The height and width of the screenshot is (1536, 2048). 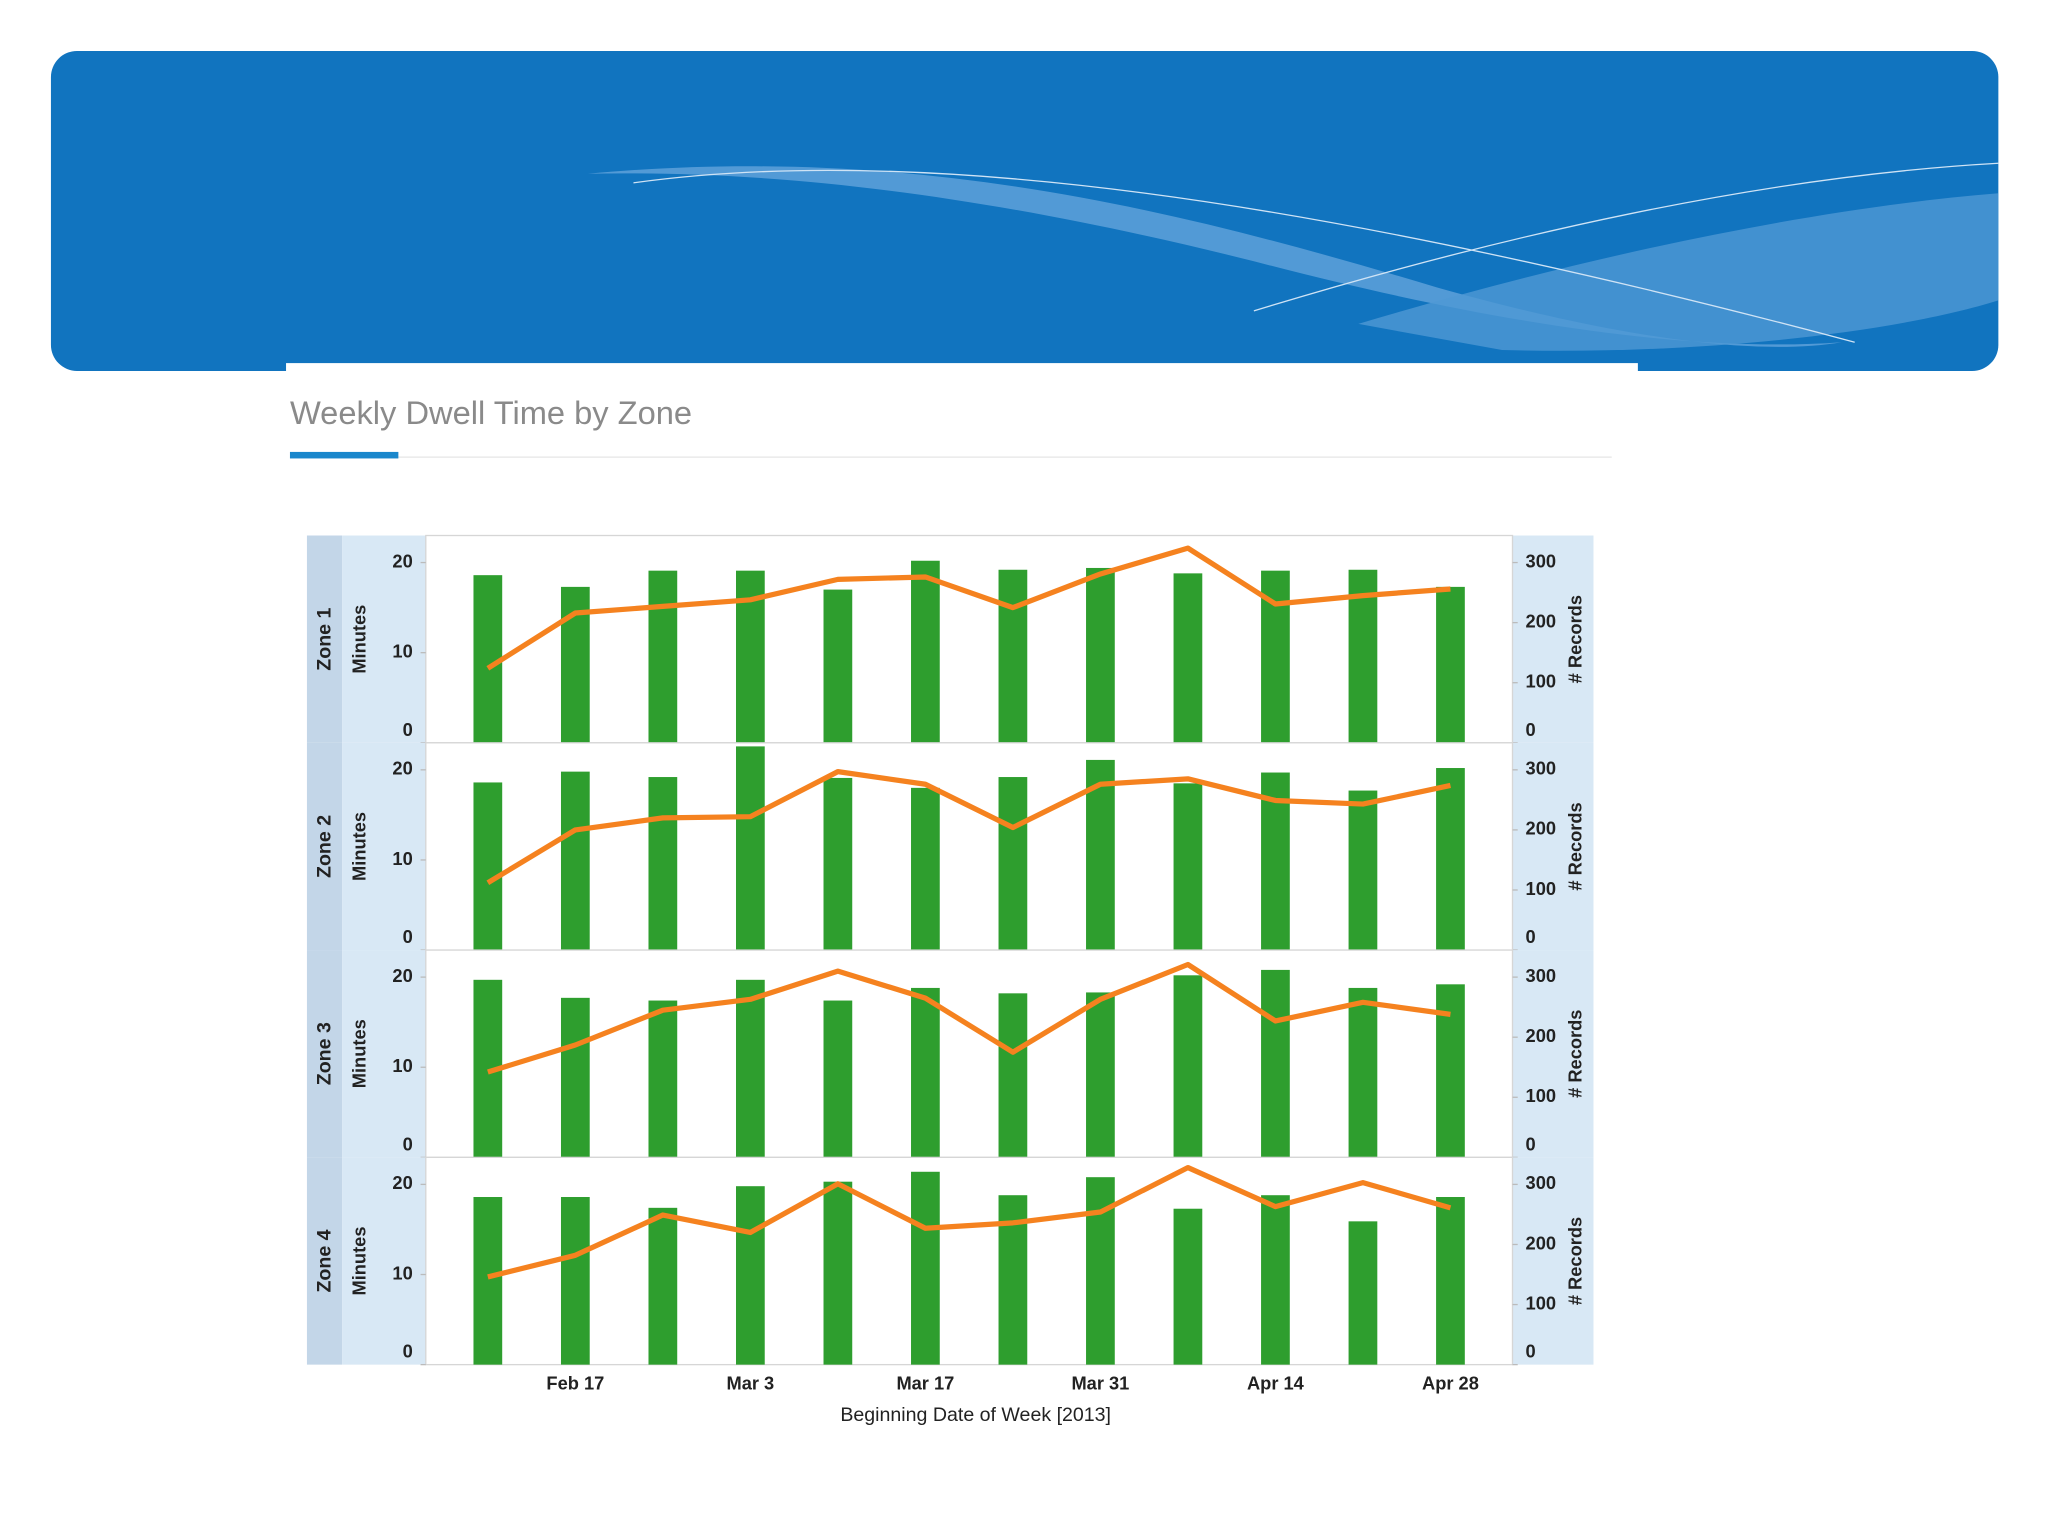 What do you see at coordinates (344, 455) in the screenshot?
I see `title-accent` at bounding box center [344, 455].